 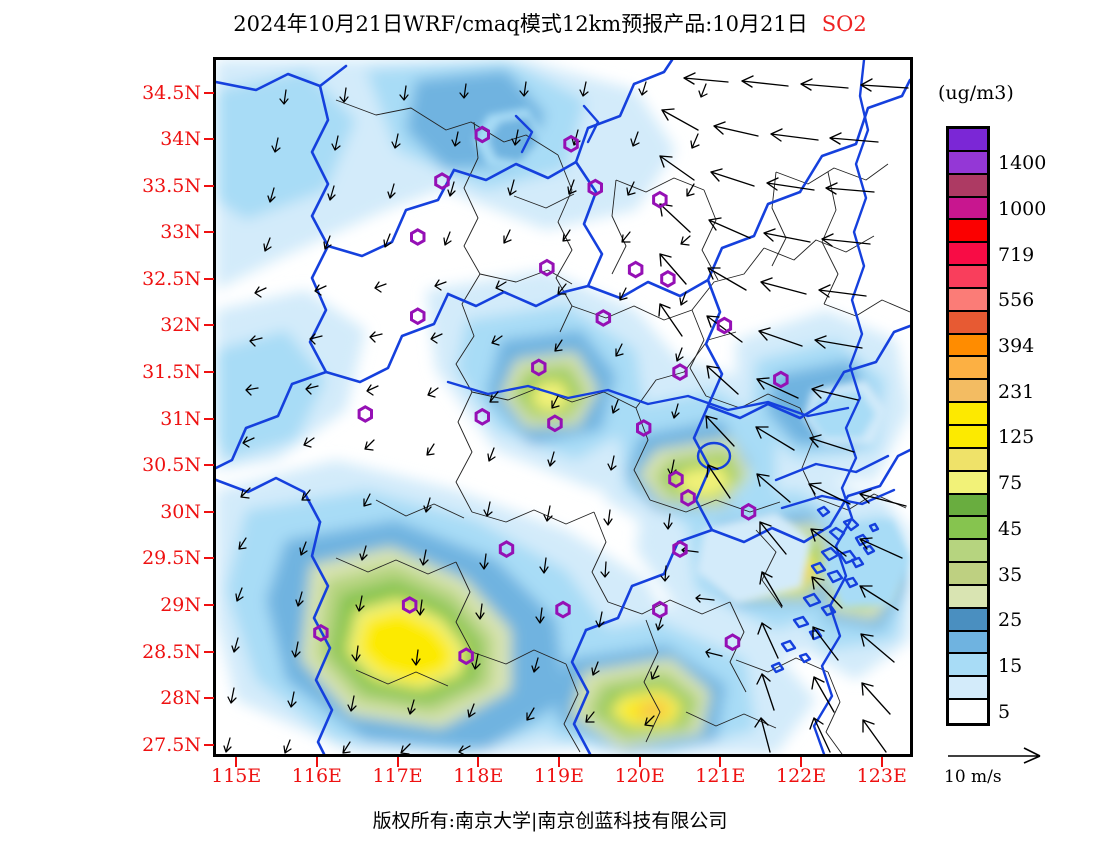 I want to click on y-axis-tick-label: 29.5N, so click(x=171, y=558).